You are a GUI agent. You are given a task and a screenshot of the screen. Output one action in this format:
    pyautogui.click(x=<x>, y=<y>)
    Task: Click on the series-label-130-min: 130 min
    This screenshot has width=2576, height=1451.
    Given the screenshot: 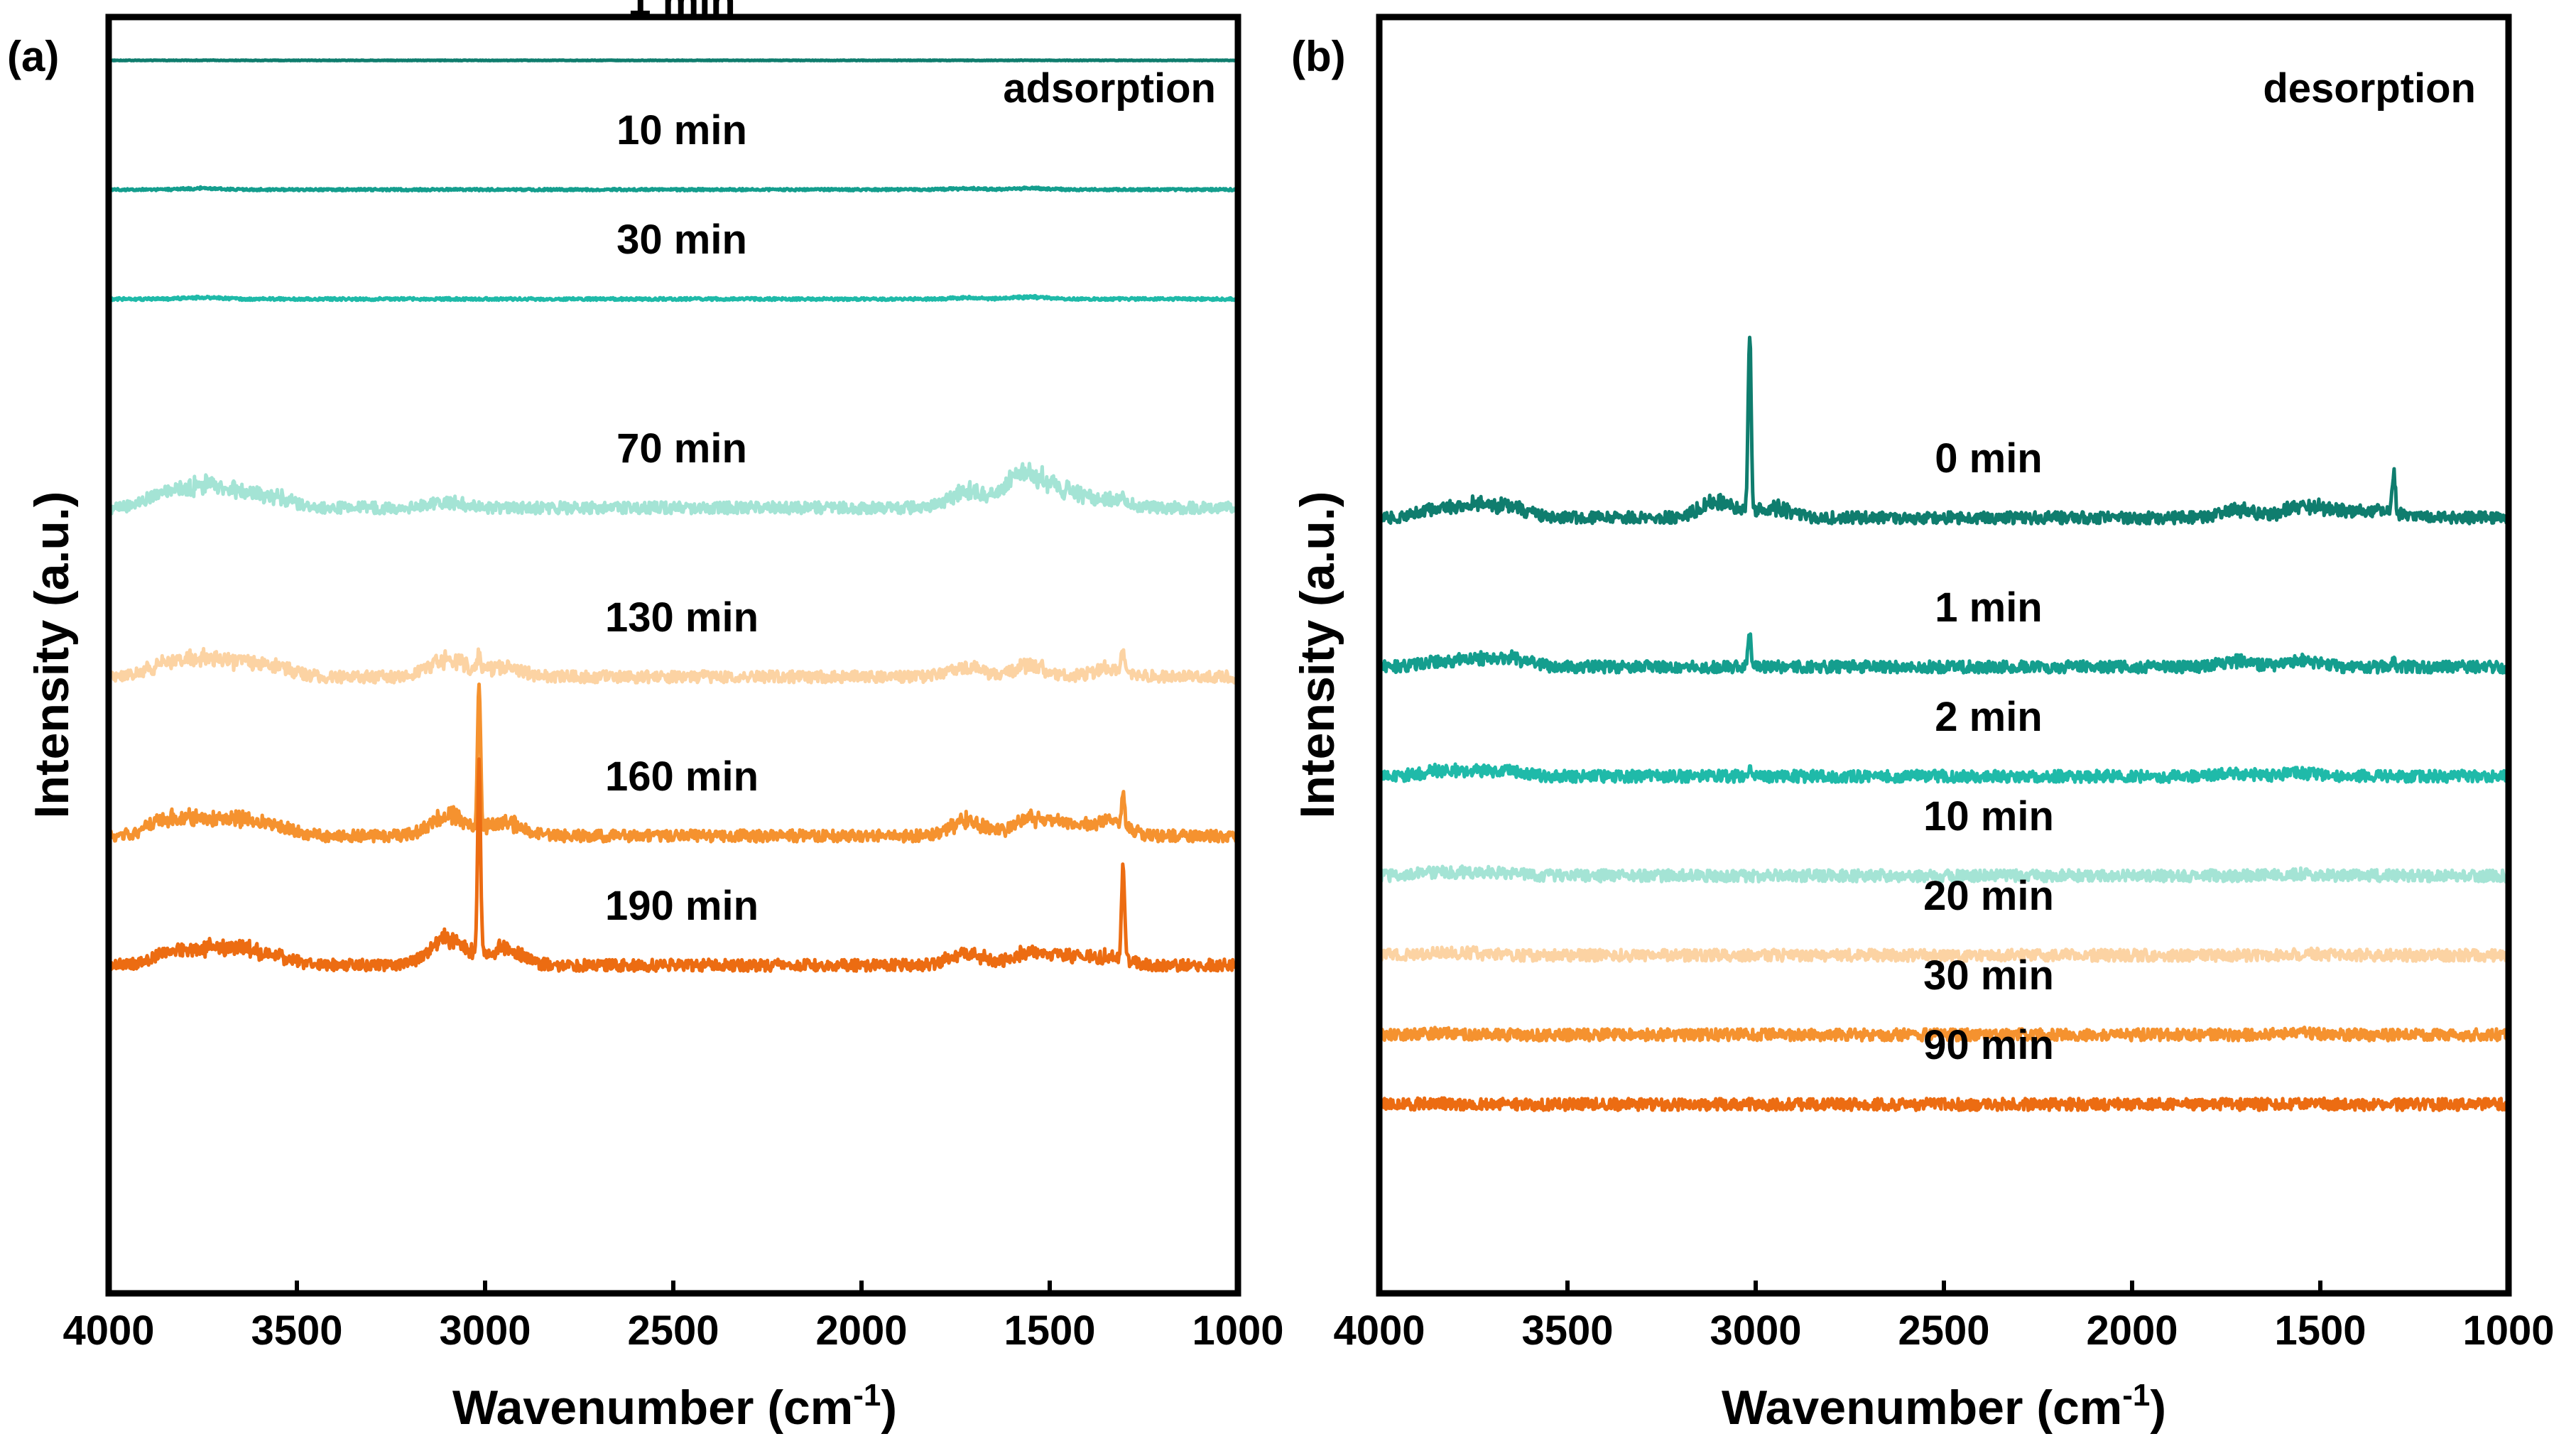 What is the action you would take?
    pyautogui.click(x=682, y=617)
    